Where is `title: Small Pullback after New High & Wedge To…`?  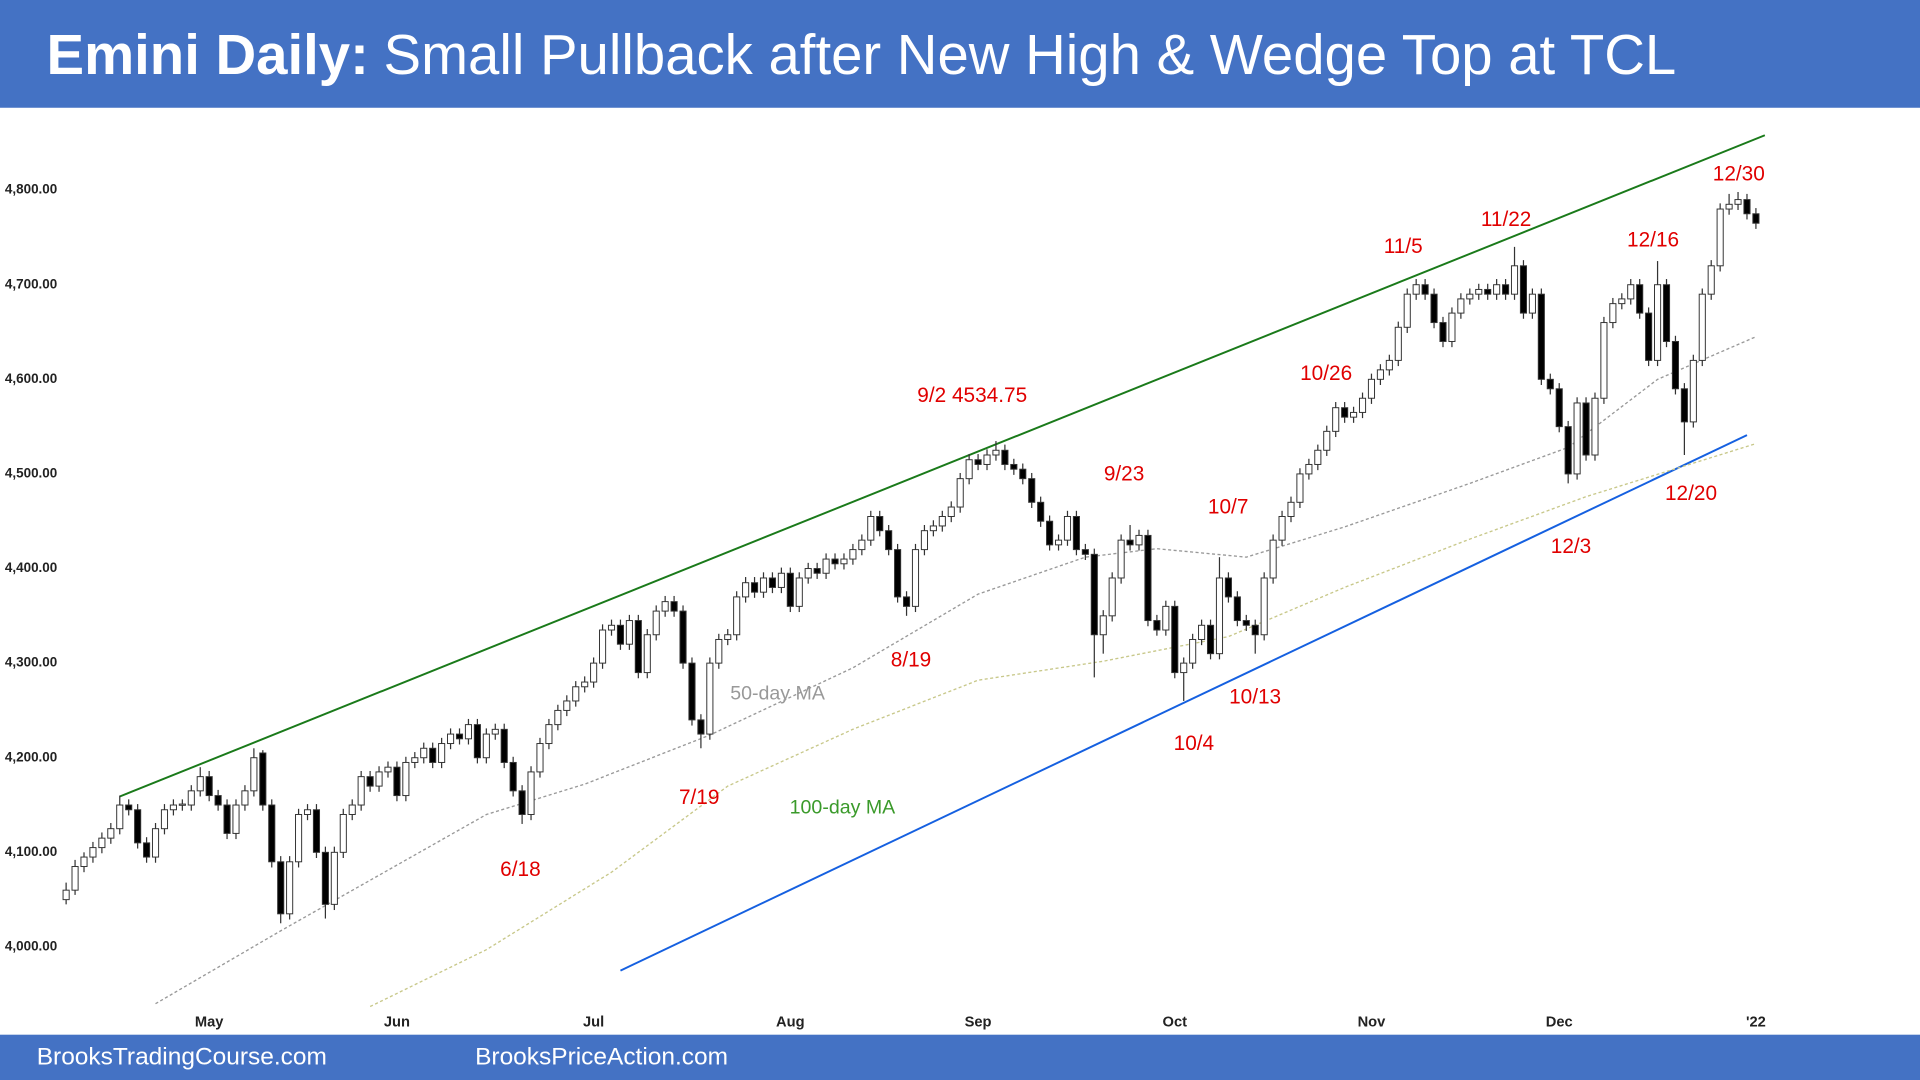 title: Small Pullback after New High & Wedge To… is located at coordinates (1030, 54).